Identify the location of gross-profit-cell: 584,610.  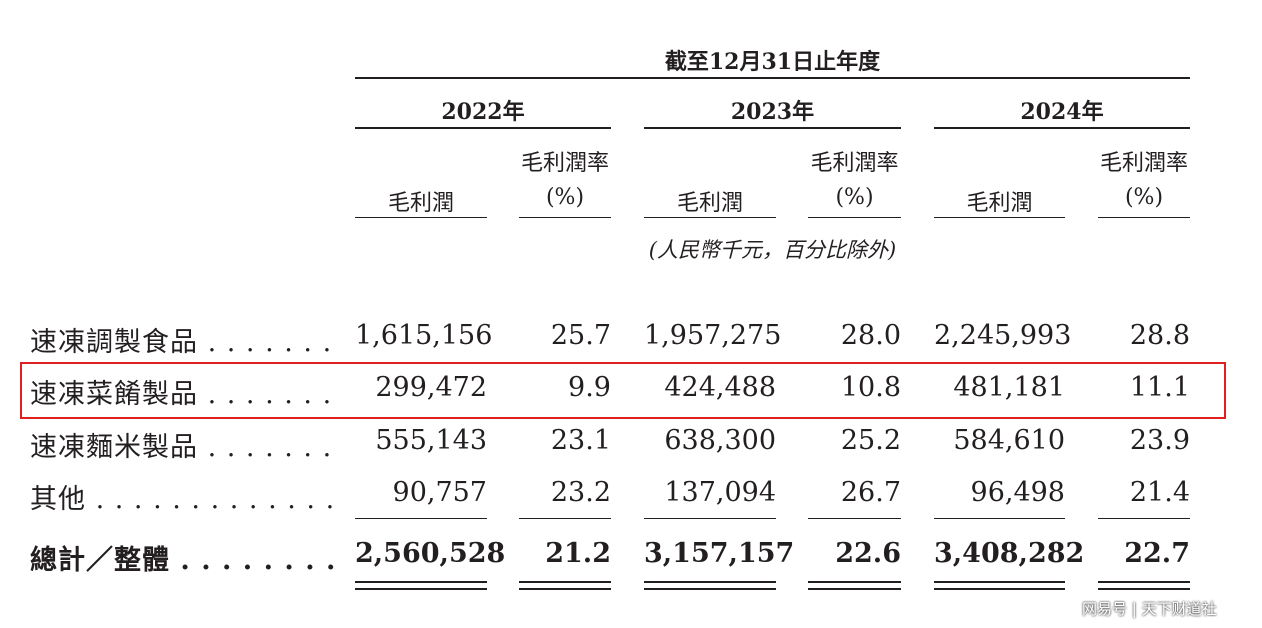
(1009, 440).